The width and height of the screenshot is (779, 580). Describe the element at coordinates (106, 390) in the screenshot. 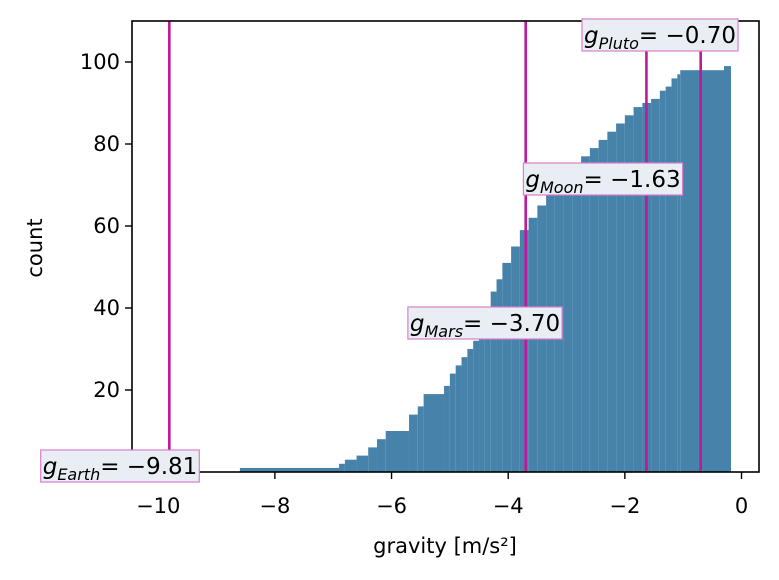

I see `y-tick-label: 20` at that location.